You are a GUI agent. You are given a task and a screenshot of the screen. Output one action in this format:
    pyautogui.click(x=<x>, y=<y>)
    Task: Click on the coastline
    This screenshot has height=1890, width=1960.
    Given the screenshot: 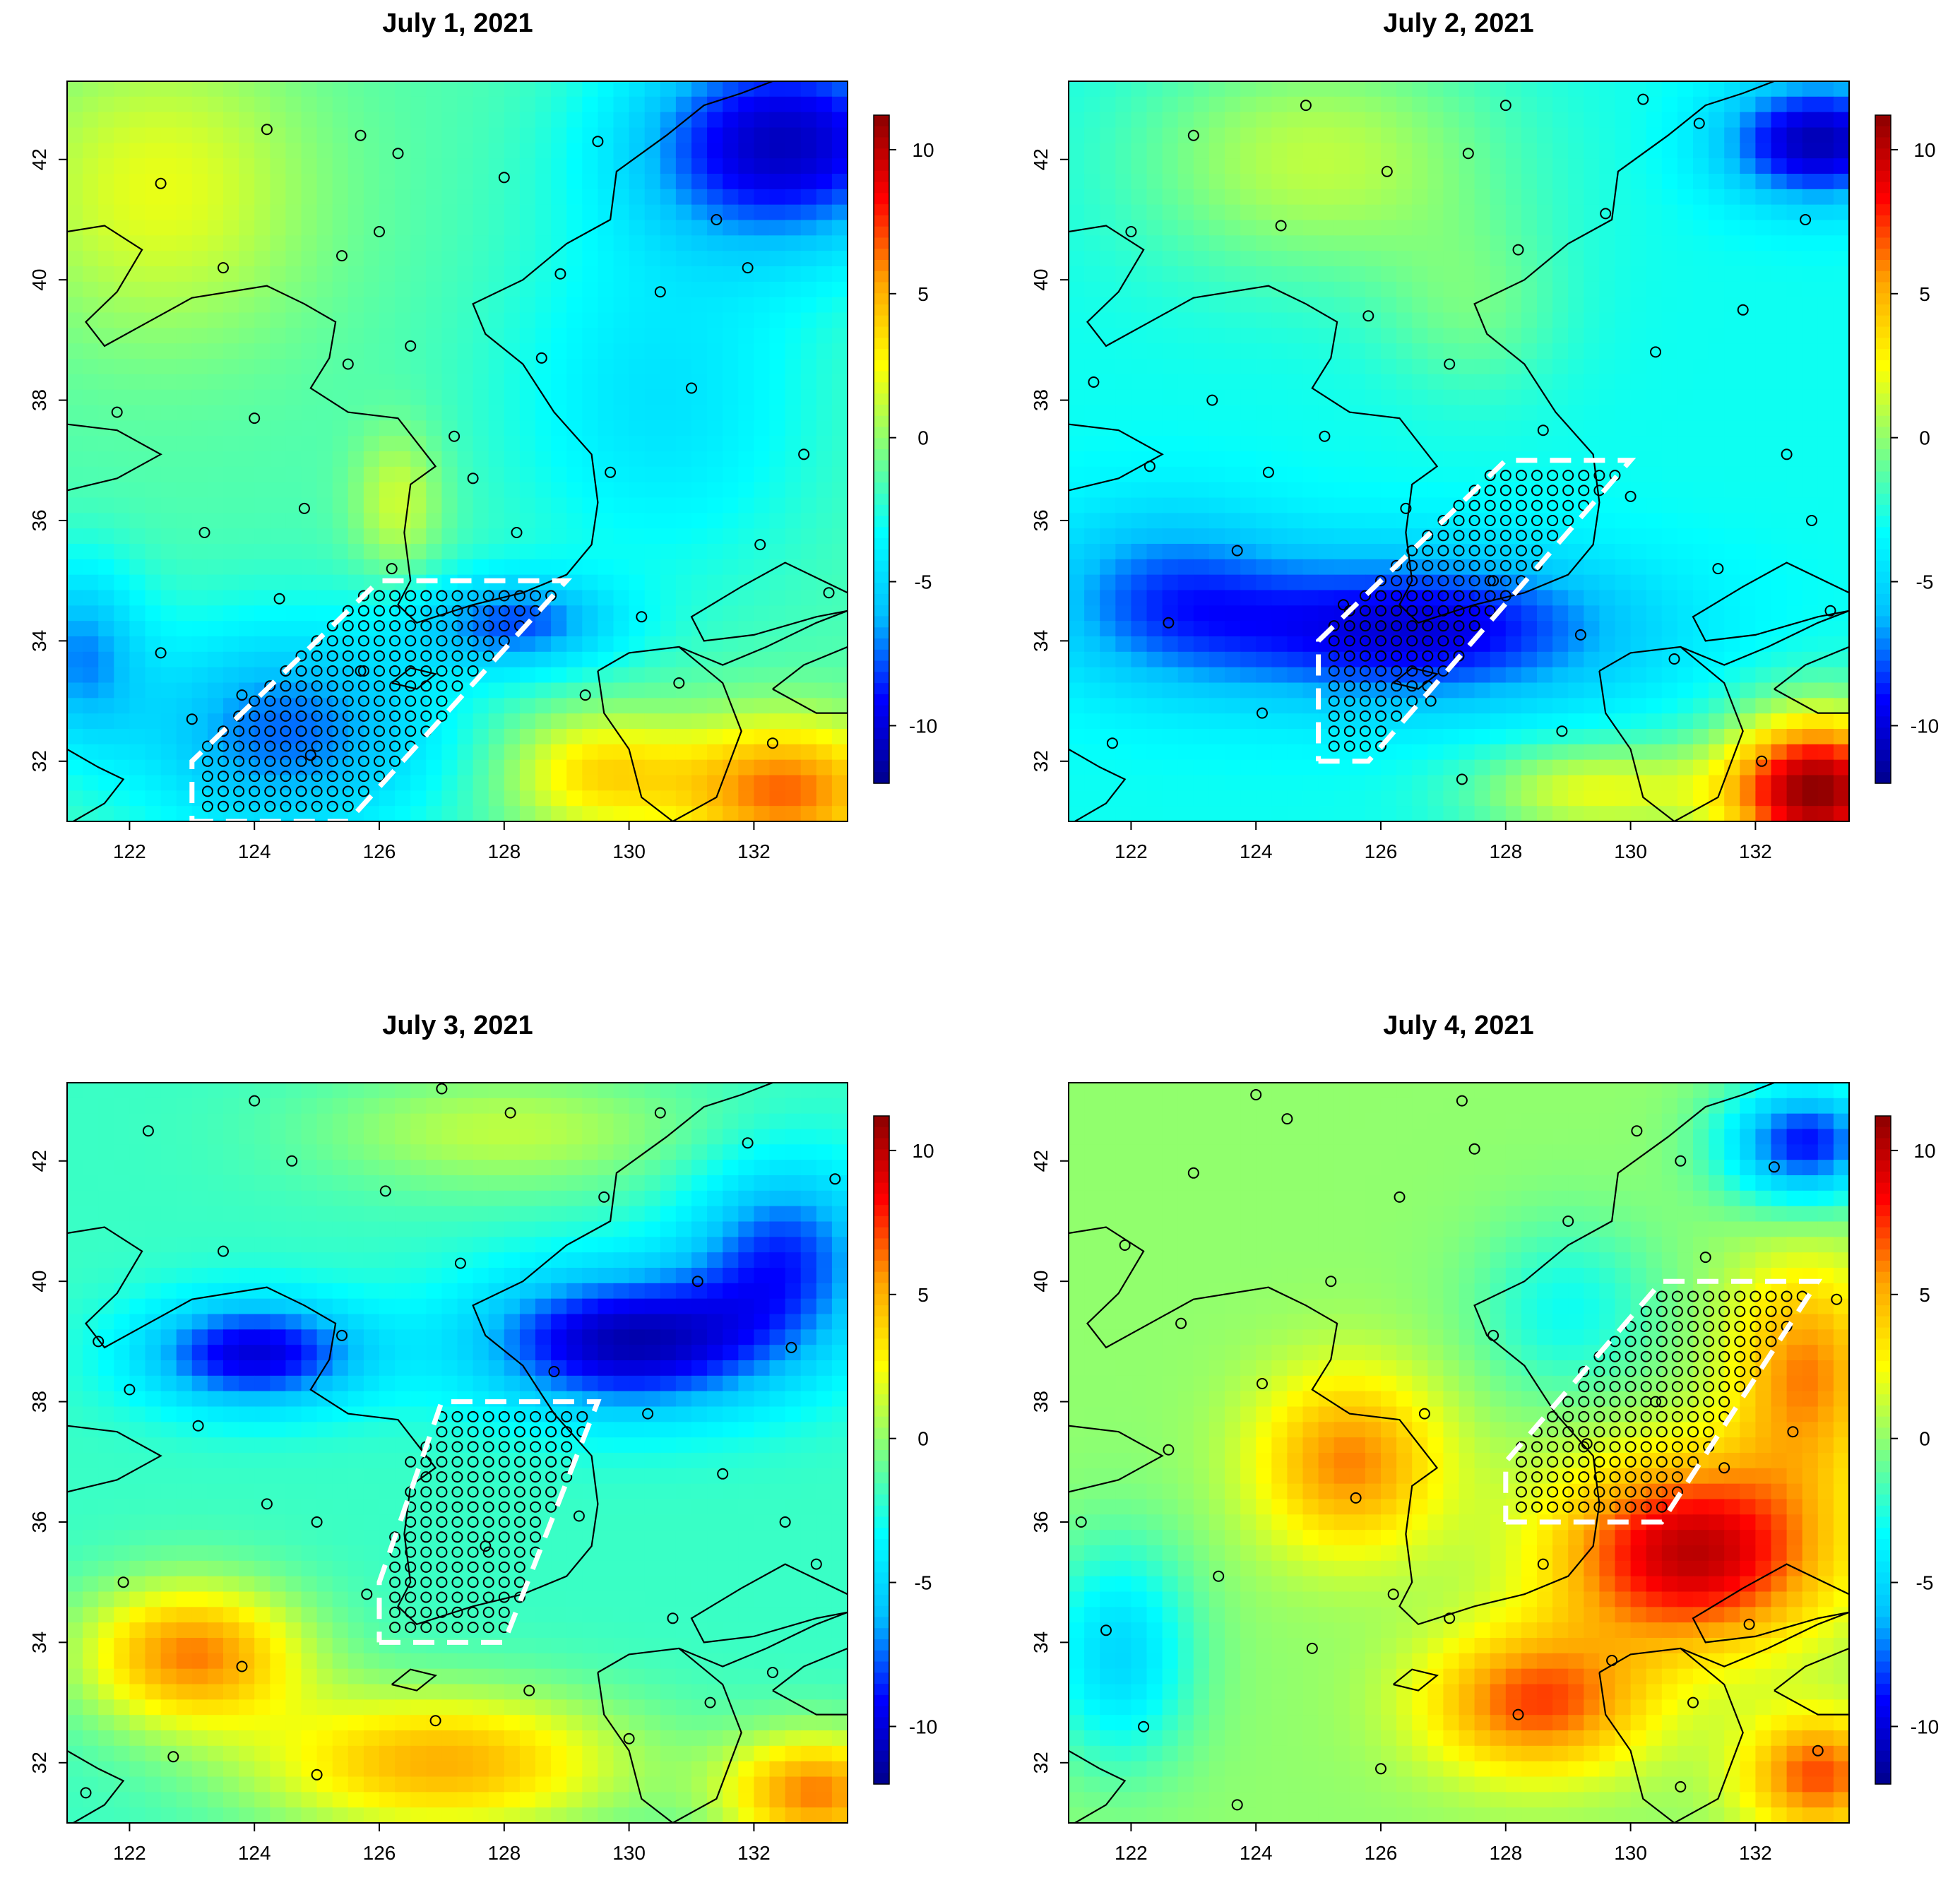 What is the action you would take?
    pyautogui.click(x=414, y=679)
    